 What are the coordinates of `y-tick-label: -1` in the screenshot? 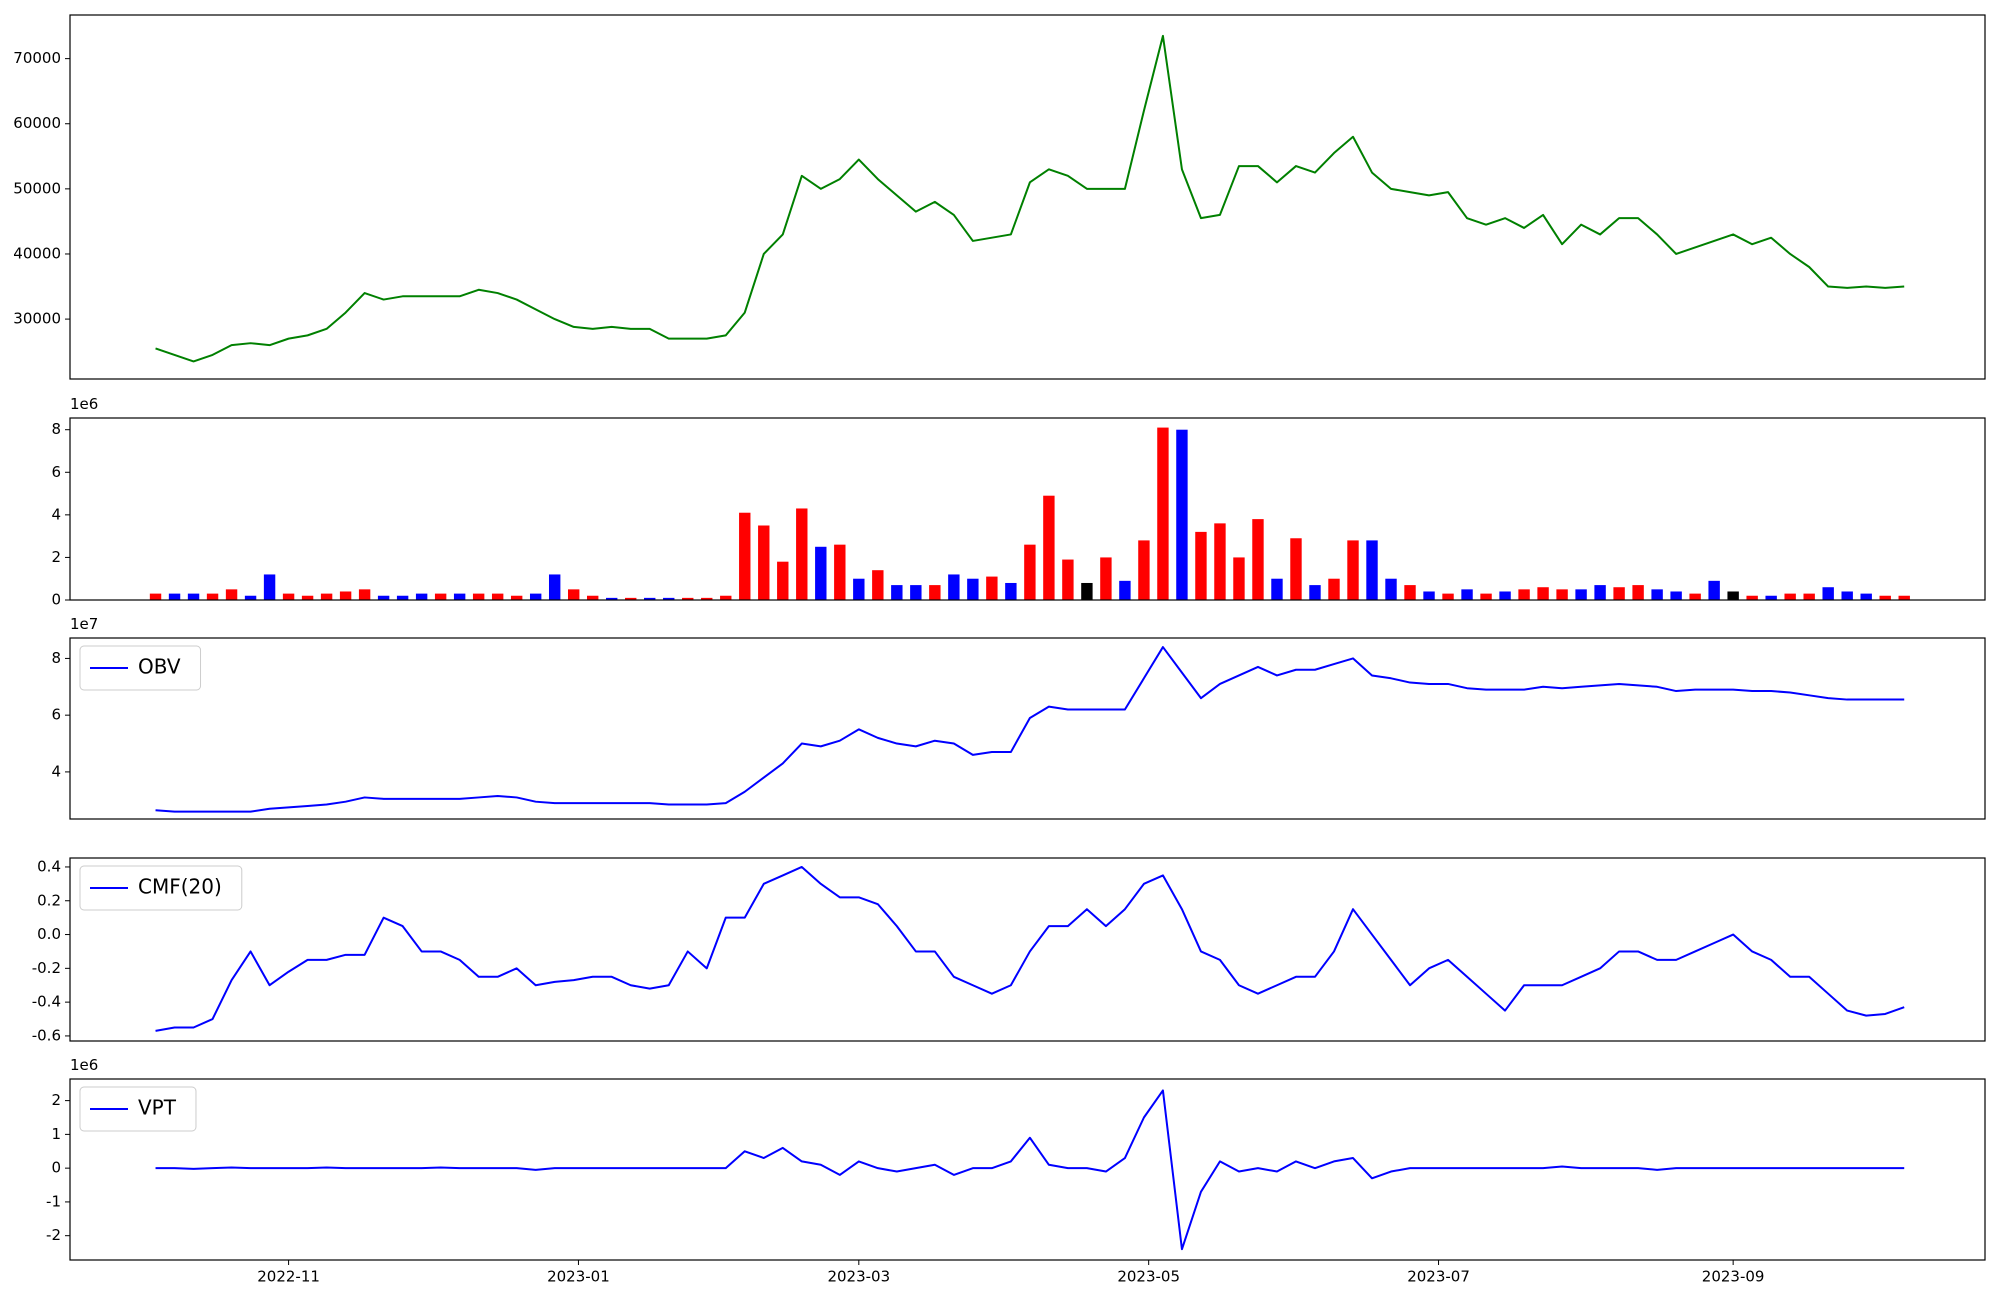 It's located at (53, 1201).